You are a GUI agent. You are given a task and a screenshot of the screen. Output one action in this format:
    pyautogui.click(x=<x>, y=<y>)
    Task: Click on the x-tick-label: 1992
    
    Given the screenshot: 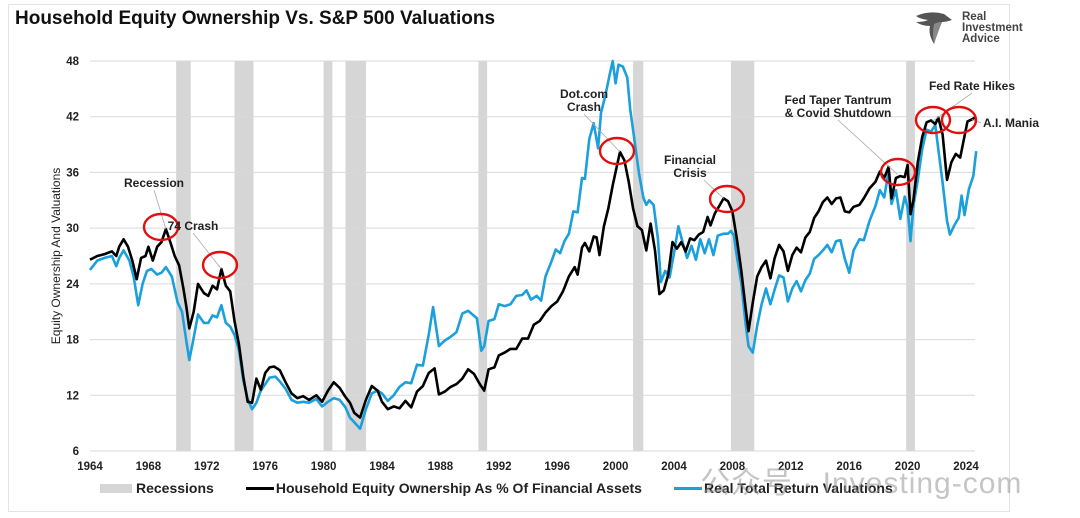 What is the action you would take?
    pyautogui.click(x=499, y=467)
    